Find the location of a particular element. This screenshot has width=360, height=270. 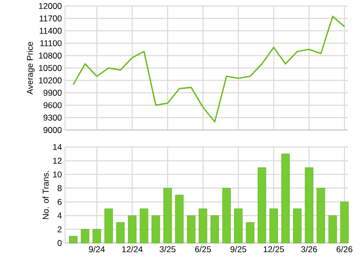

y-tick-label: 9300 is located at coordinates (53, 117).